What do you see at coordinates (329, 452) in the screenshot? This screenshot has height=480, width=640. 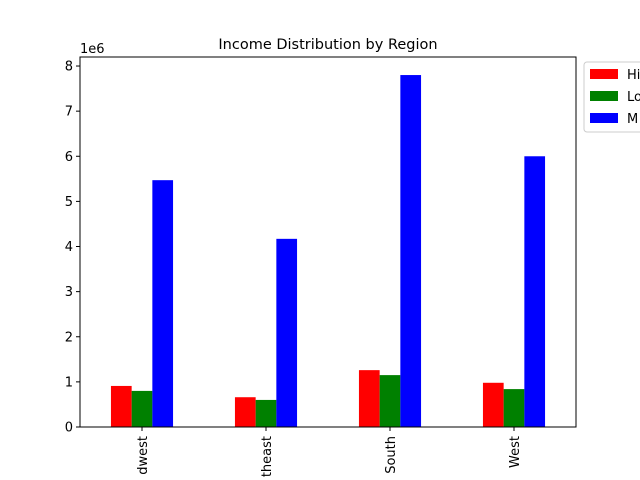 I see `x-axis: dwest theast South West` at bounding box center [329, 452].